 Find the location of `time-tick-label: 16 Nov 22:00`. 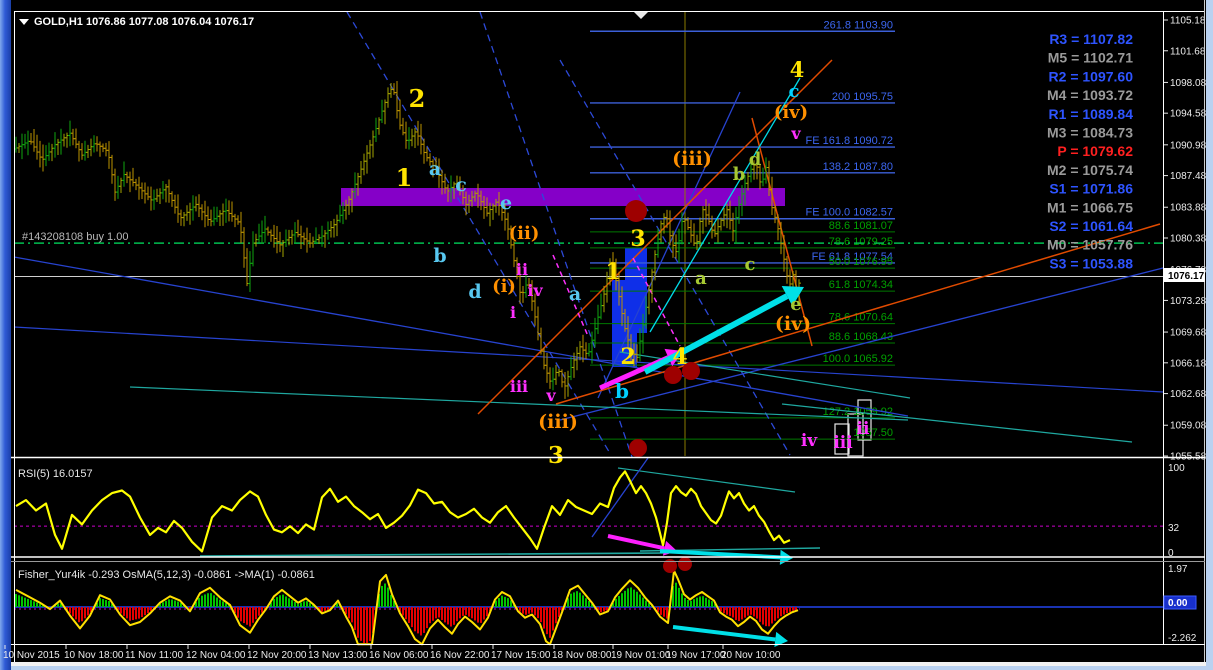

time-tick-label: 16 Nov 22:00 is located at coordinates (460, 655).